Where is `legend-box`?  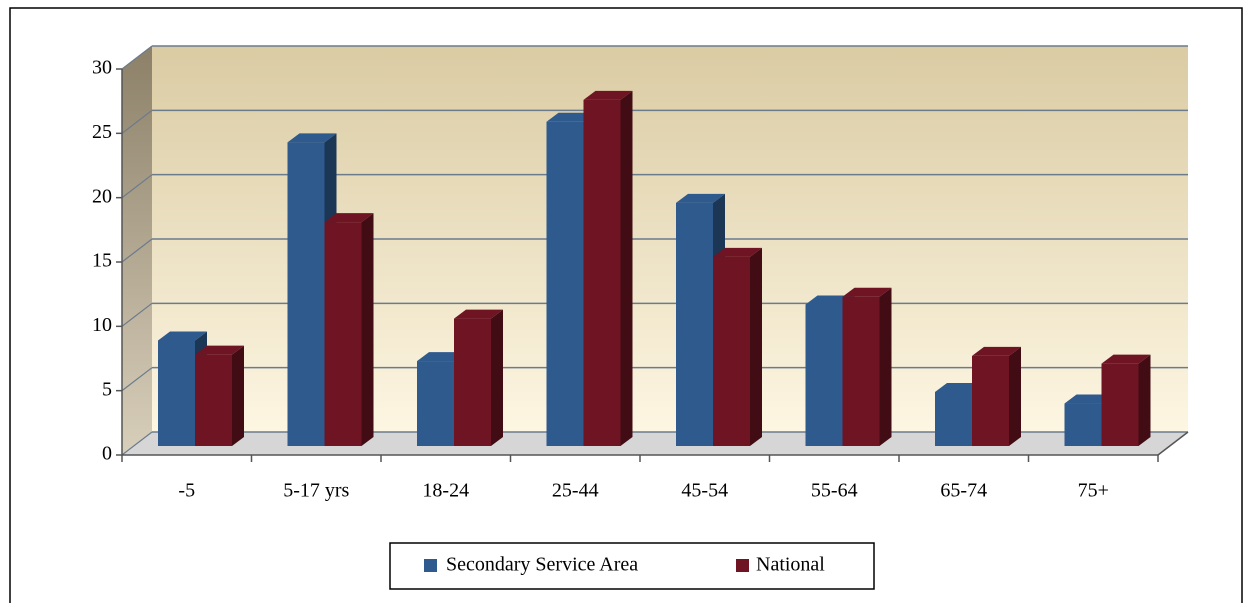 legend-box is located at coordinates (632, 566).